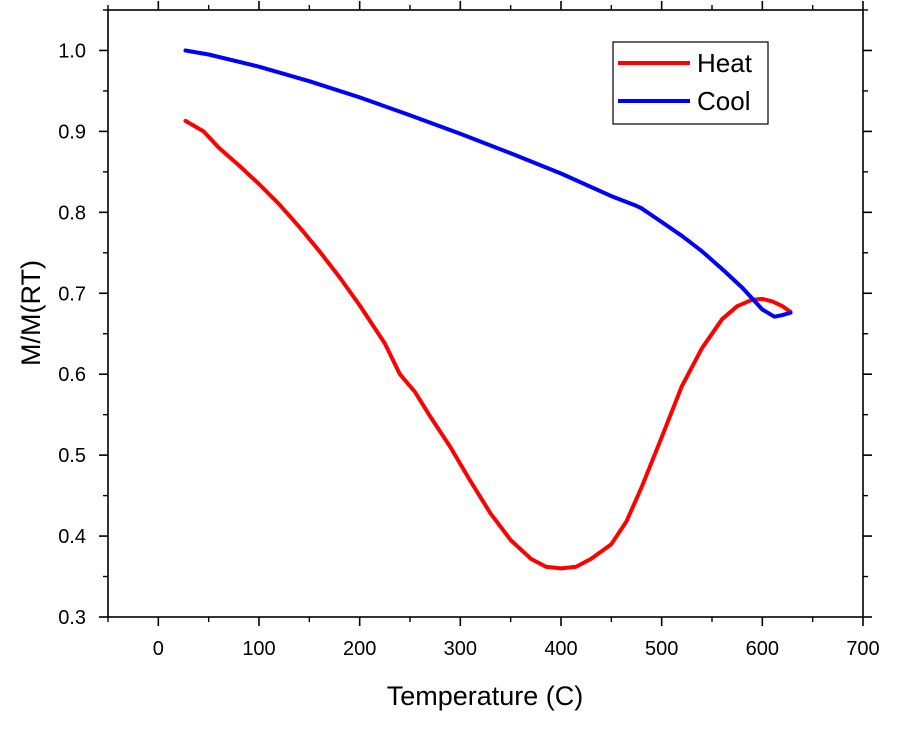  I want to click on y-tick-label: 0.7, so click(72, 294).